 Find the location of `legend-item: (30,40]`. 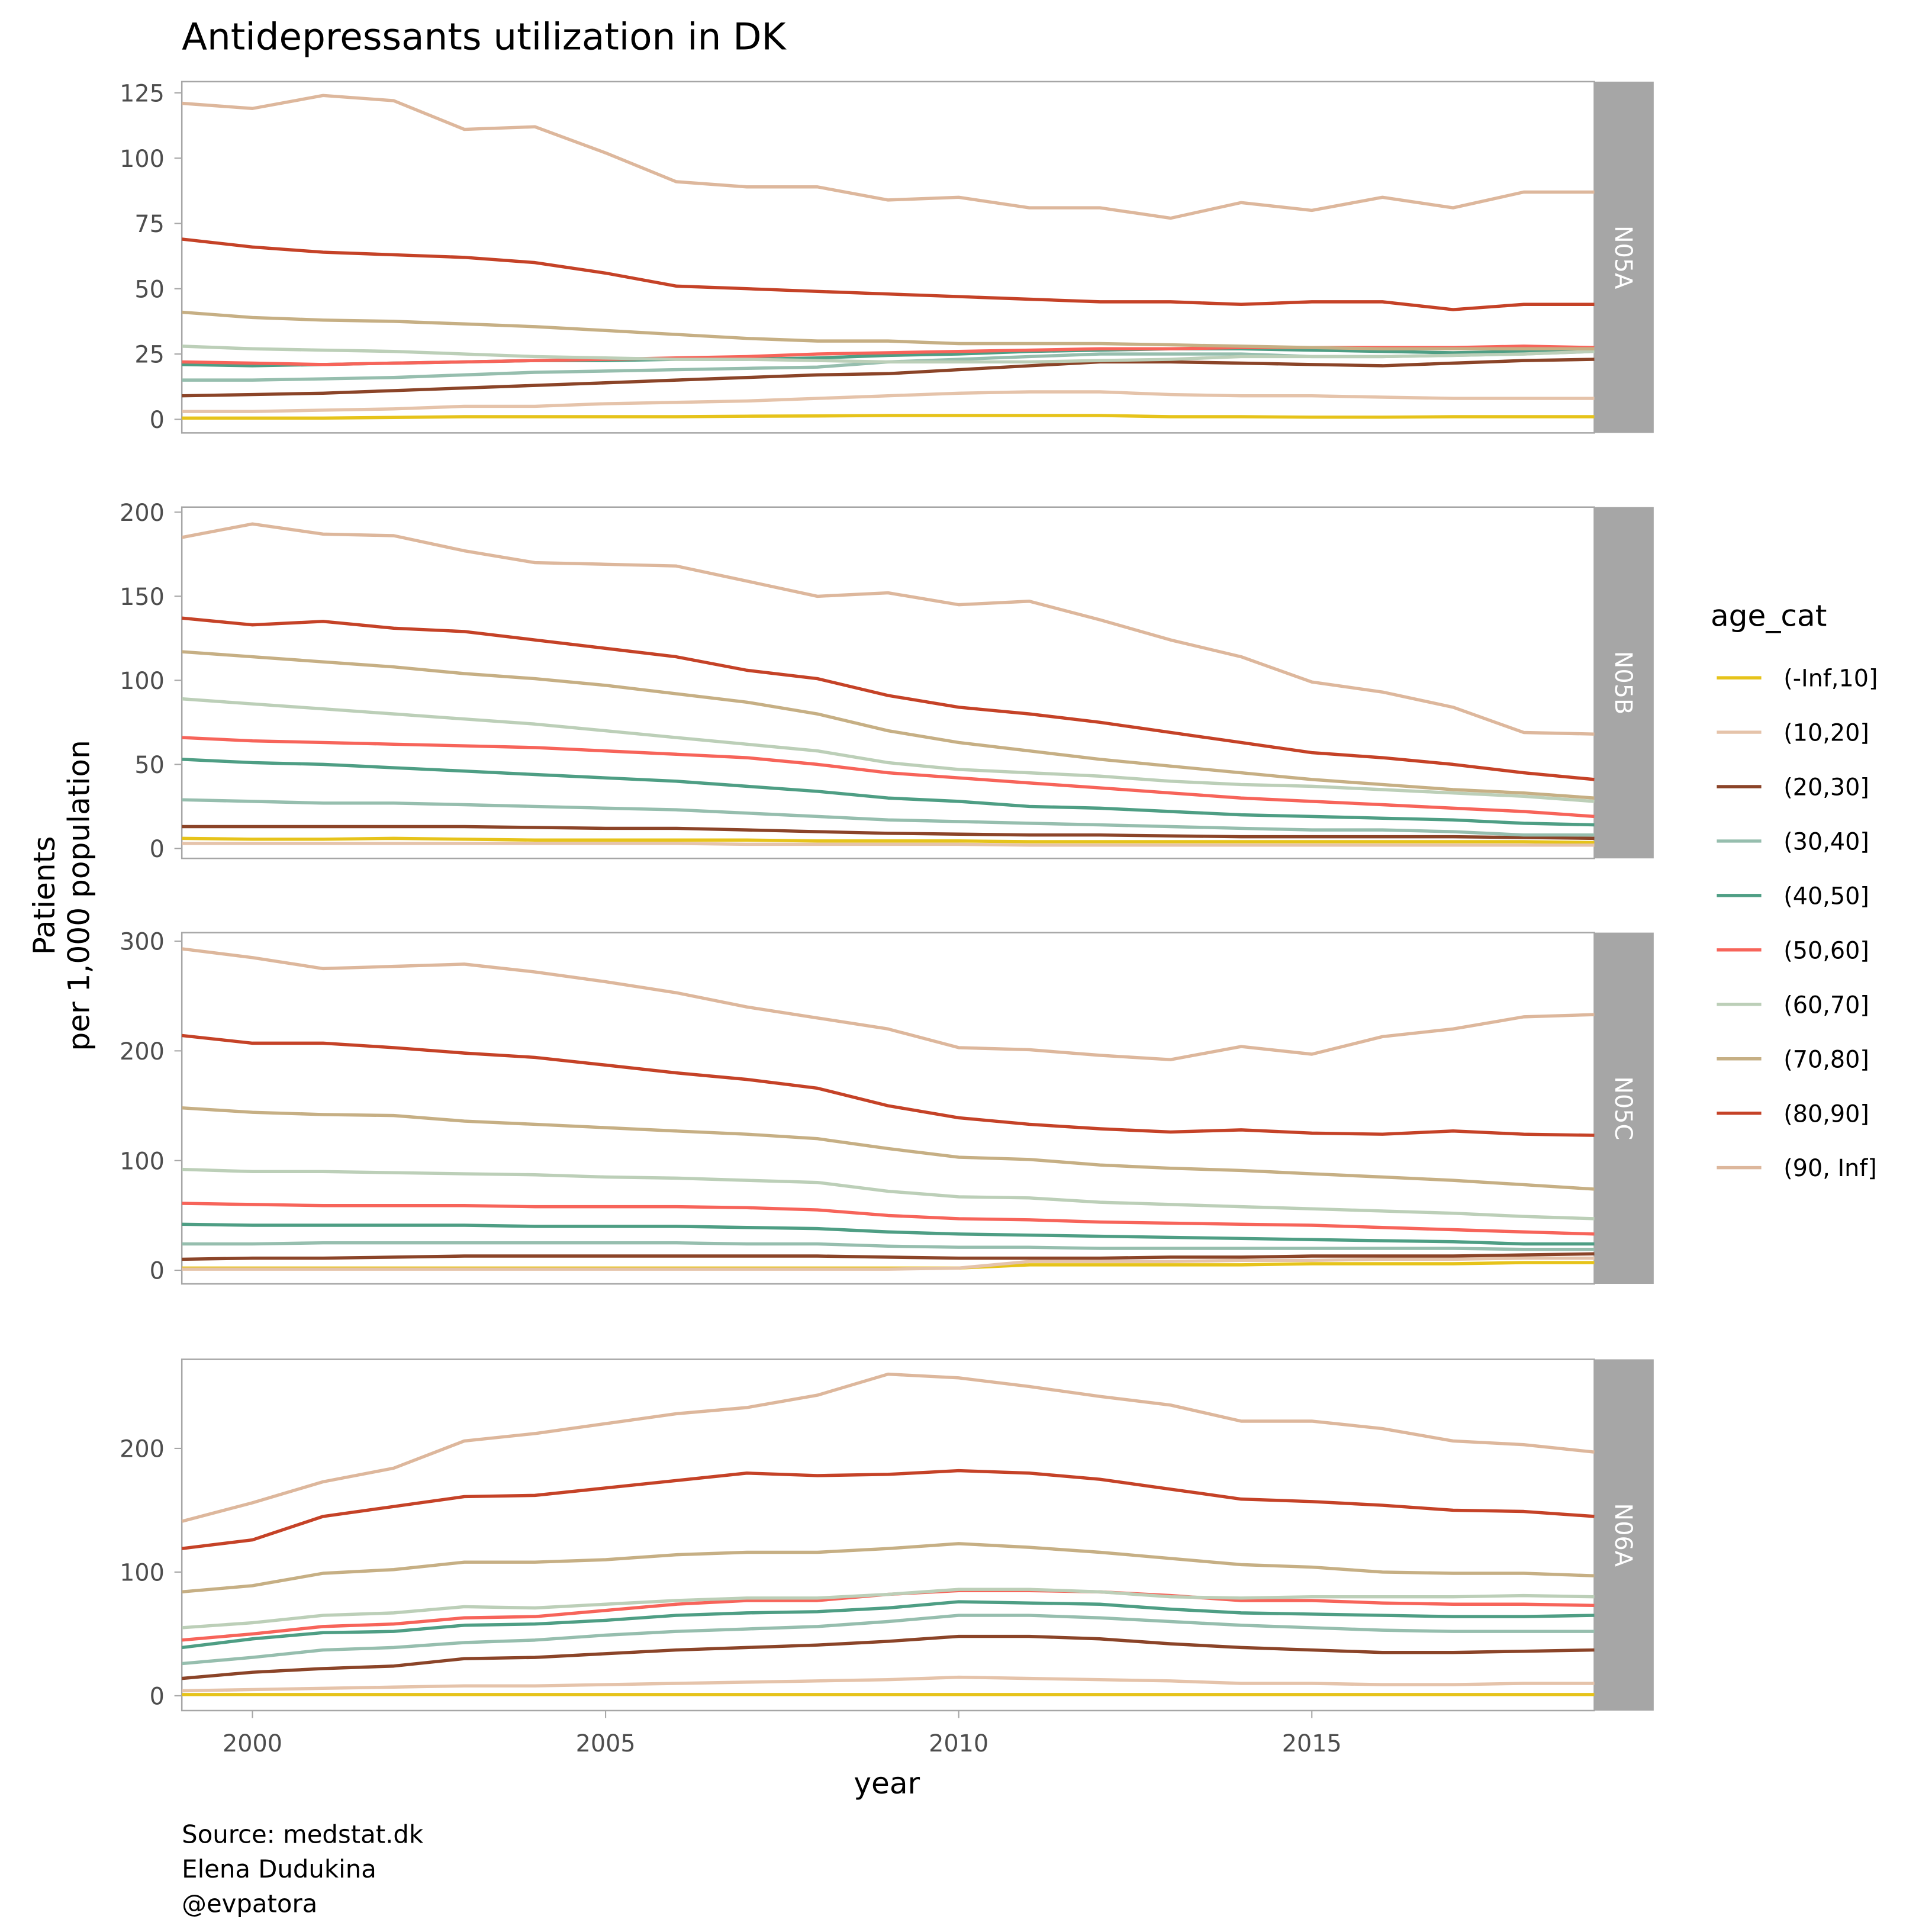

legend-item: (30,40] is located at coordinates (1793, 843).